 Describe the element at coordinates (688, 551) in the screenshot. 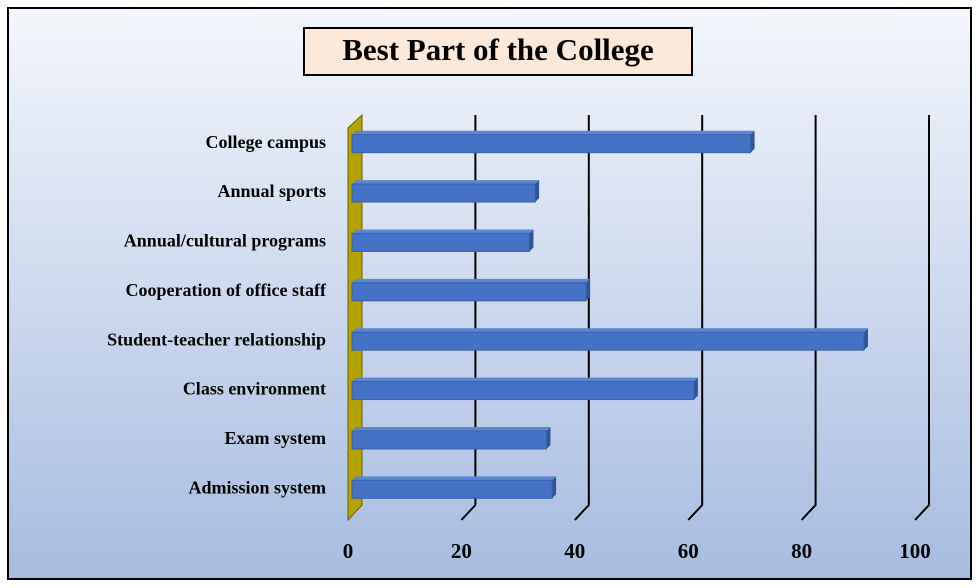

I see `x-tick-label: 60` at that location.